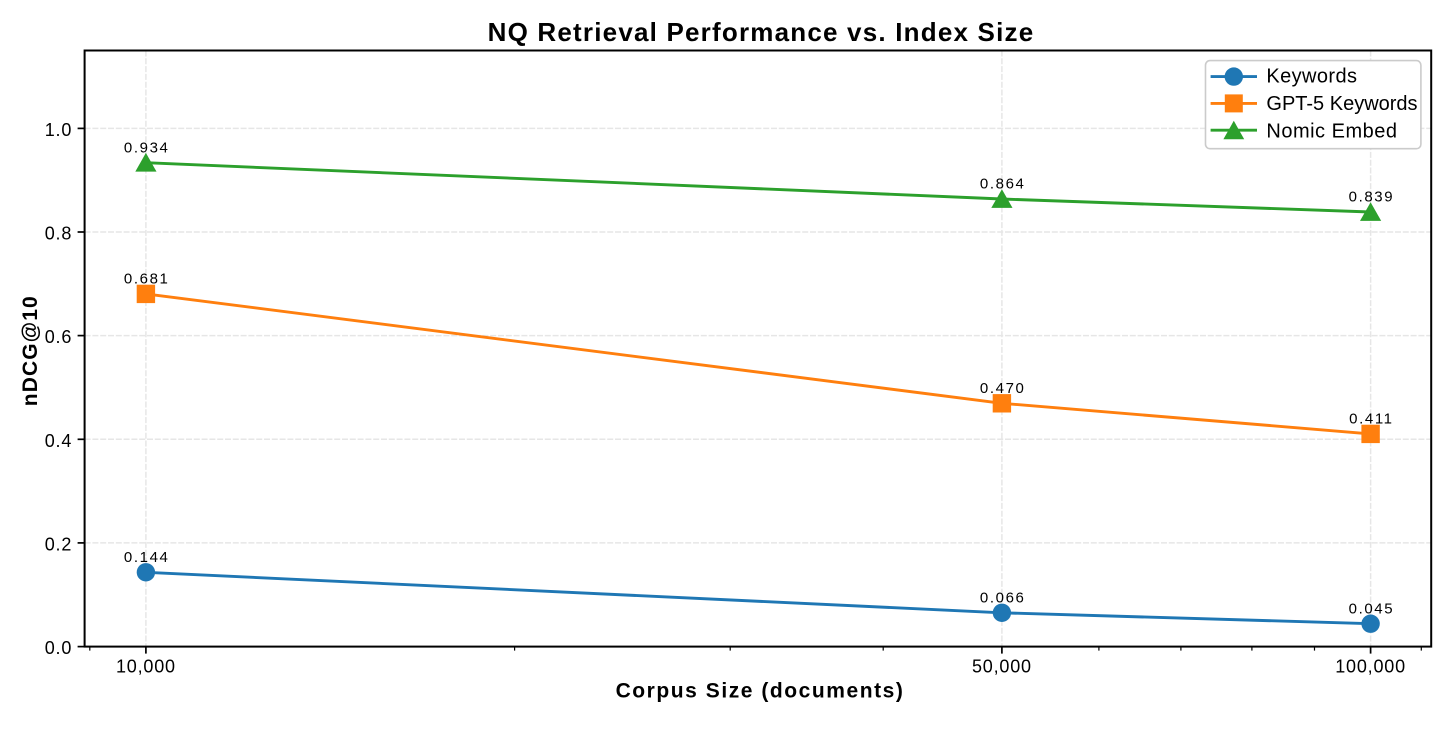 The height and width of the screenshot is (740, 1456). I want to click on svg-text: 0.681, so click(147, 279).